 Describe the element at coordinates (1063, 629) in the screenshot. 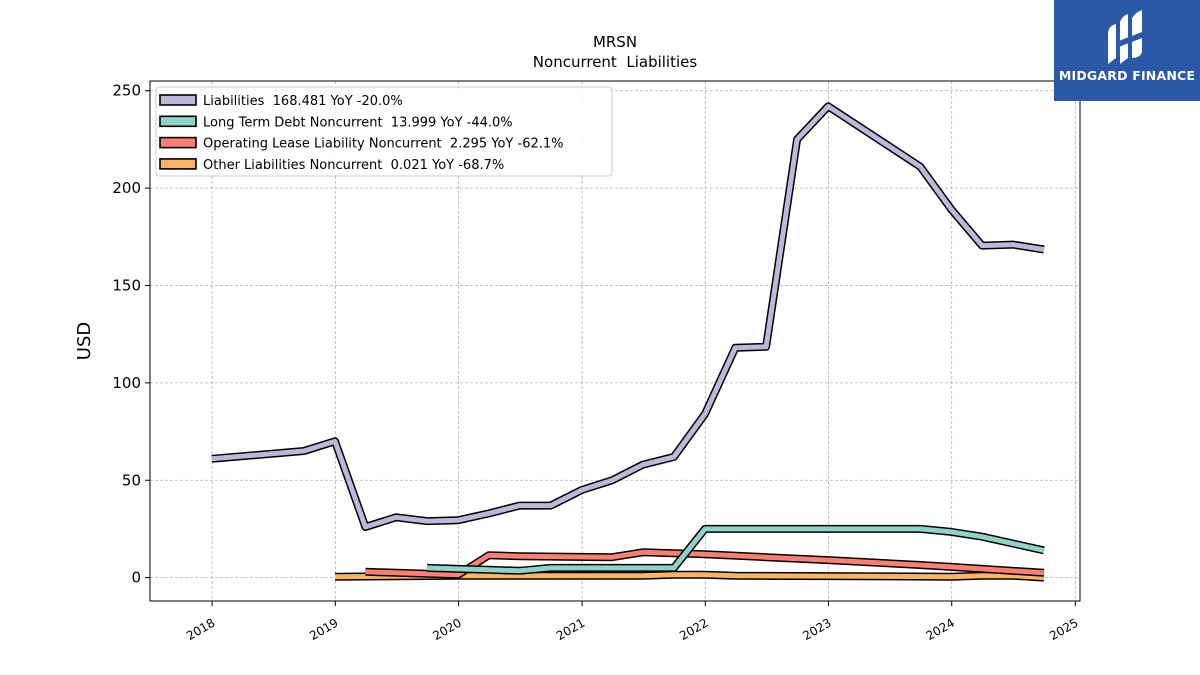

I see `x-tick-label: 2025` at that location.